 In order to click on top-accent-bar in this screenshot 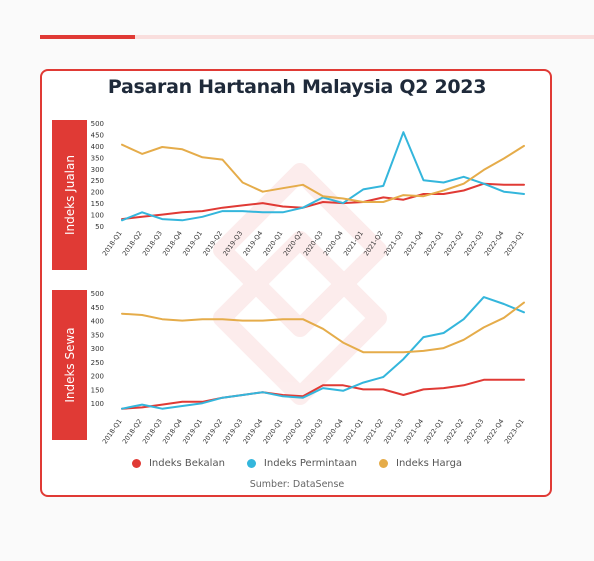, I will do `click(87, 37)`.